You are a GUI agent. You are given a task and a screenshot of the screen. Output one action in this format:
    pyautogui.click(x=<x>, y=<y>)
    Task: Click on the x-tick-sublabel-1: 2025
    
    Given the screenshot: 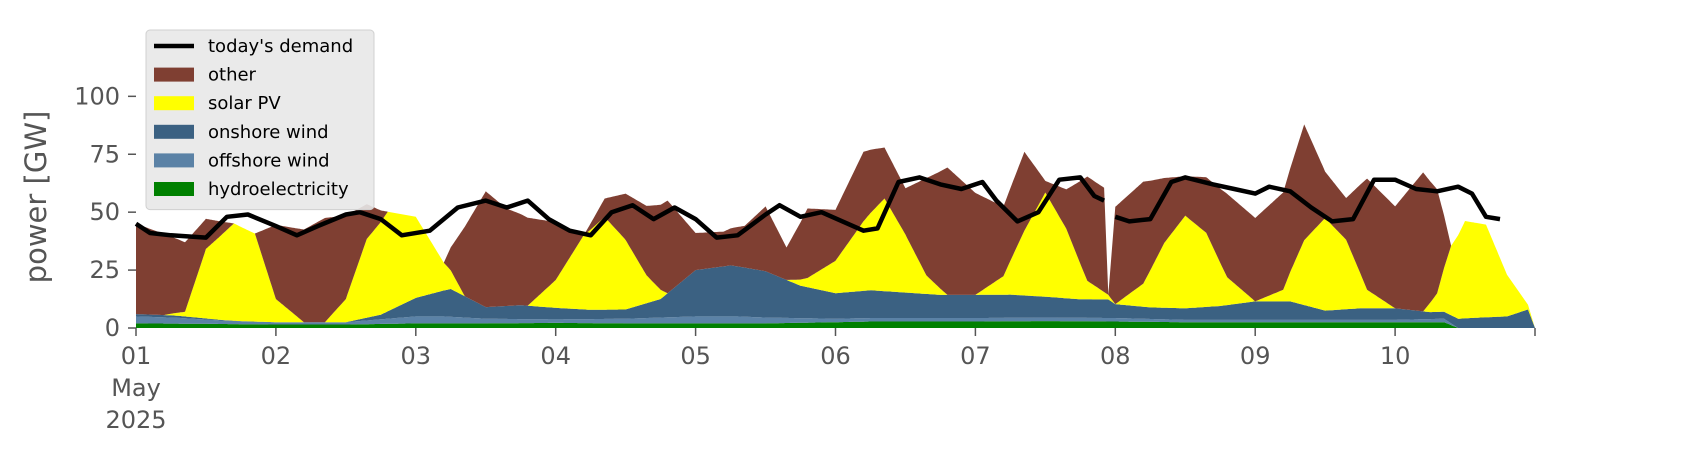 What is the action you would take?
    pyautogui.click(x=135, y=420)
    